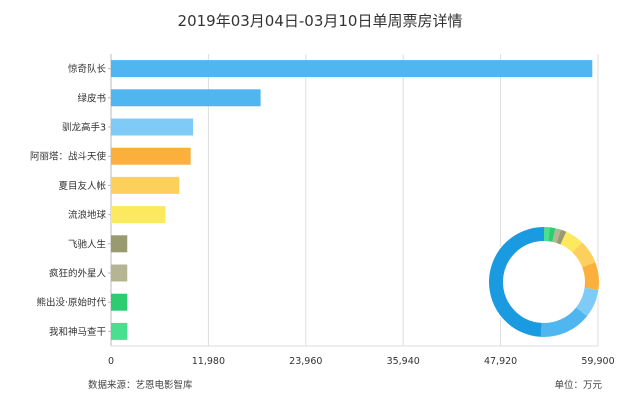  I want to click on x-tick-label: 47,920, so click(500, 361).